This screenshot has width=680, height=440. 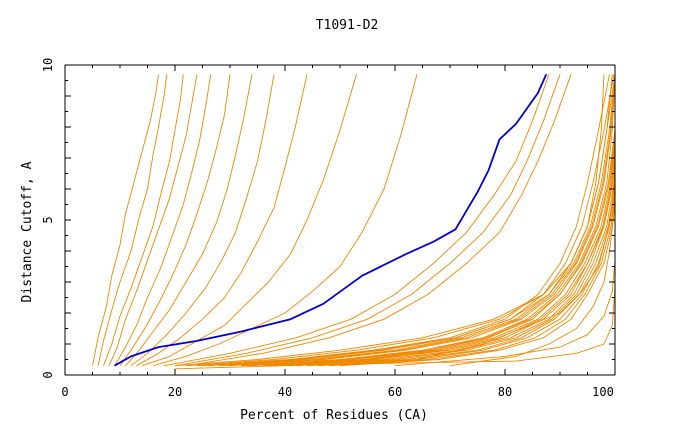 I want to click on y-tick-label: 10, so click(x=48, y=65).